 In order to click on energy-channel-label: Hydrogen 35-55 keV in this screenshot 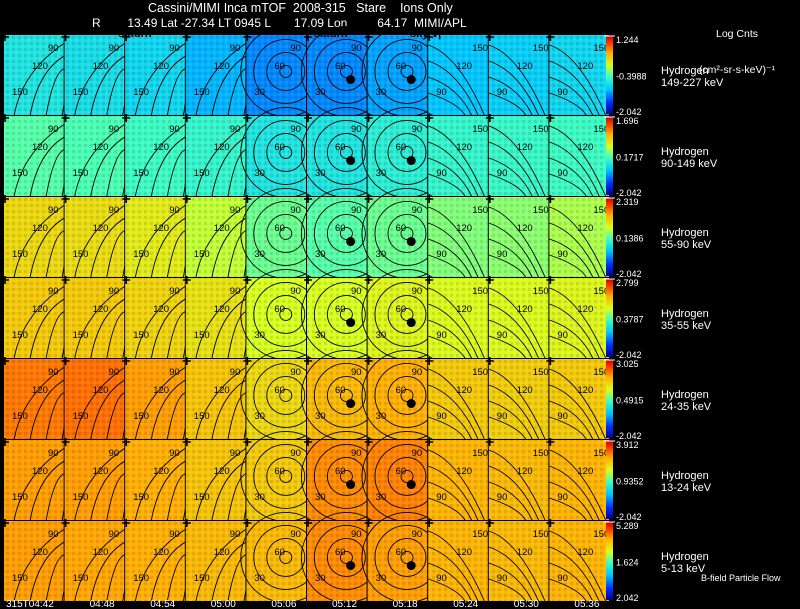, I will do `click(686, 320)`.